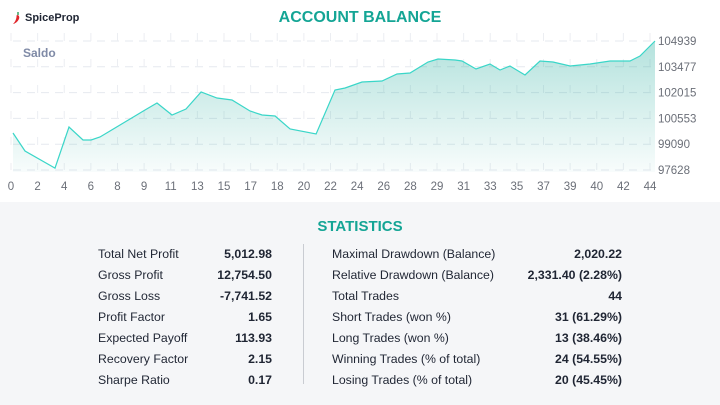  What do you see at coordinates (171, 187) in the screenshot?
I see `x-tick-label: 11` at bounding box center [171, 187].